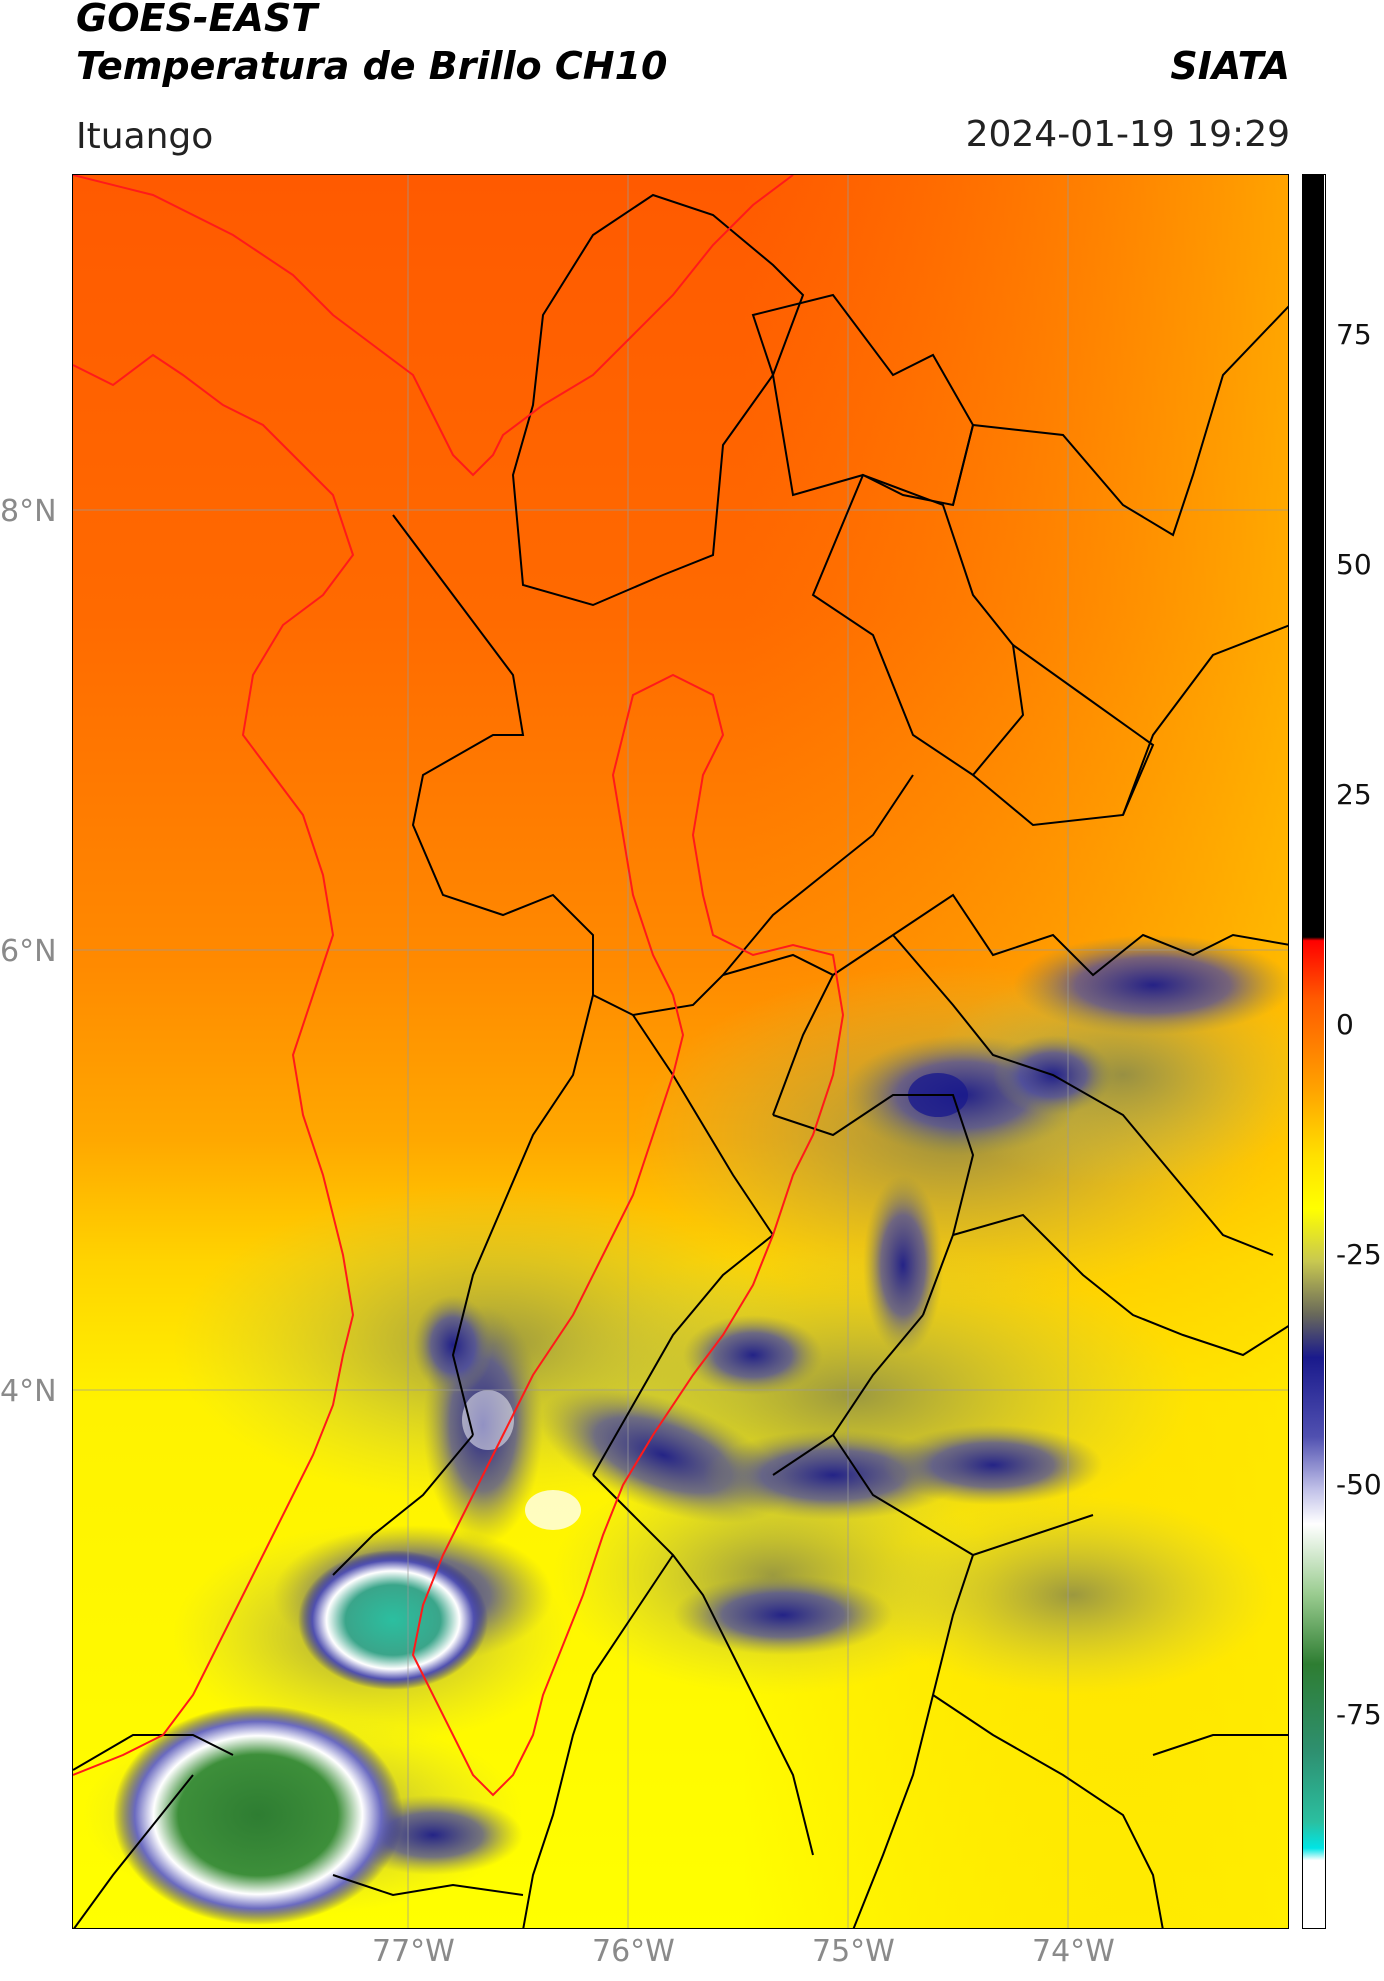 This screenshot has width=1384, height=1981. What do you see at coordinates (1354, 794) in the screenshot?
I see `colorbar-tick: 25` at bounding box center [1354, 794].